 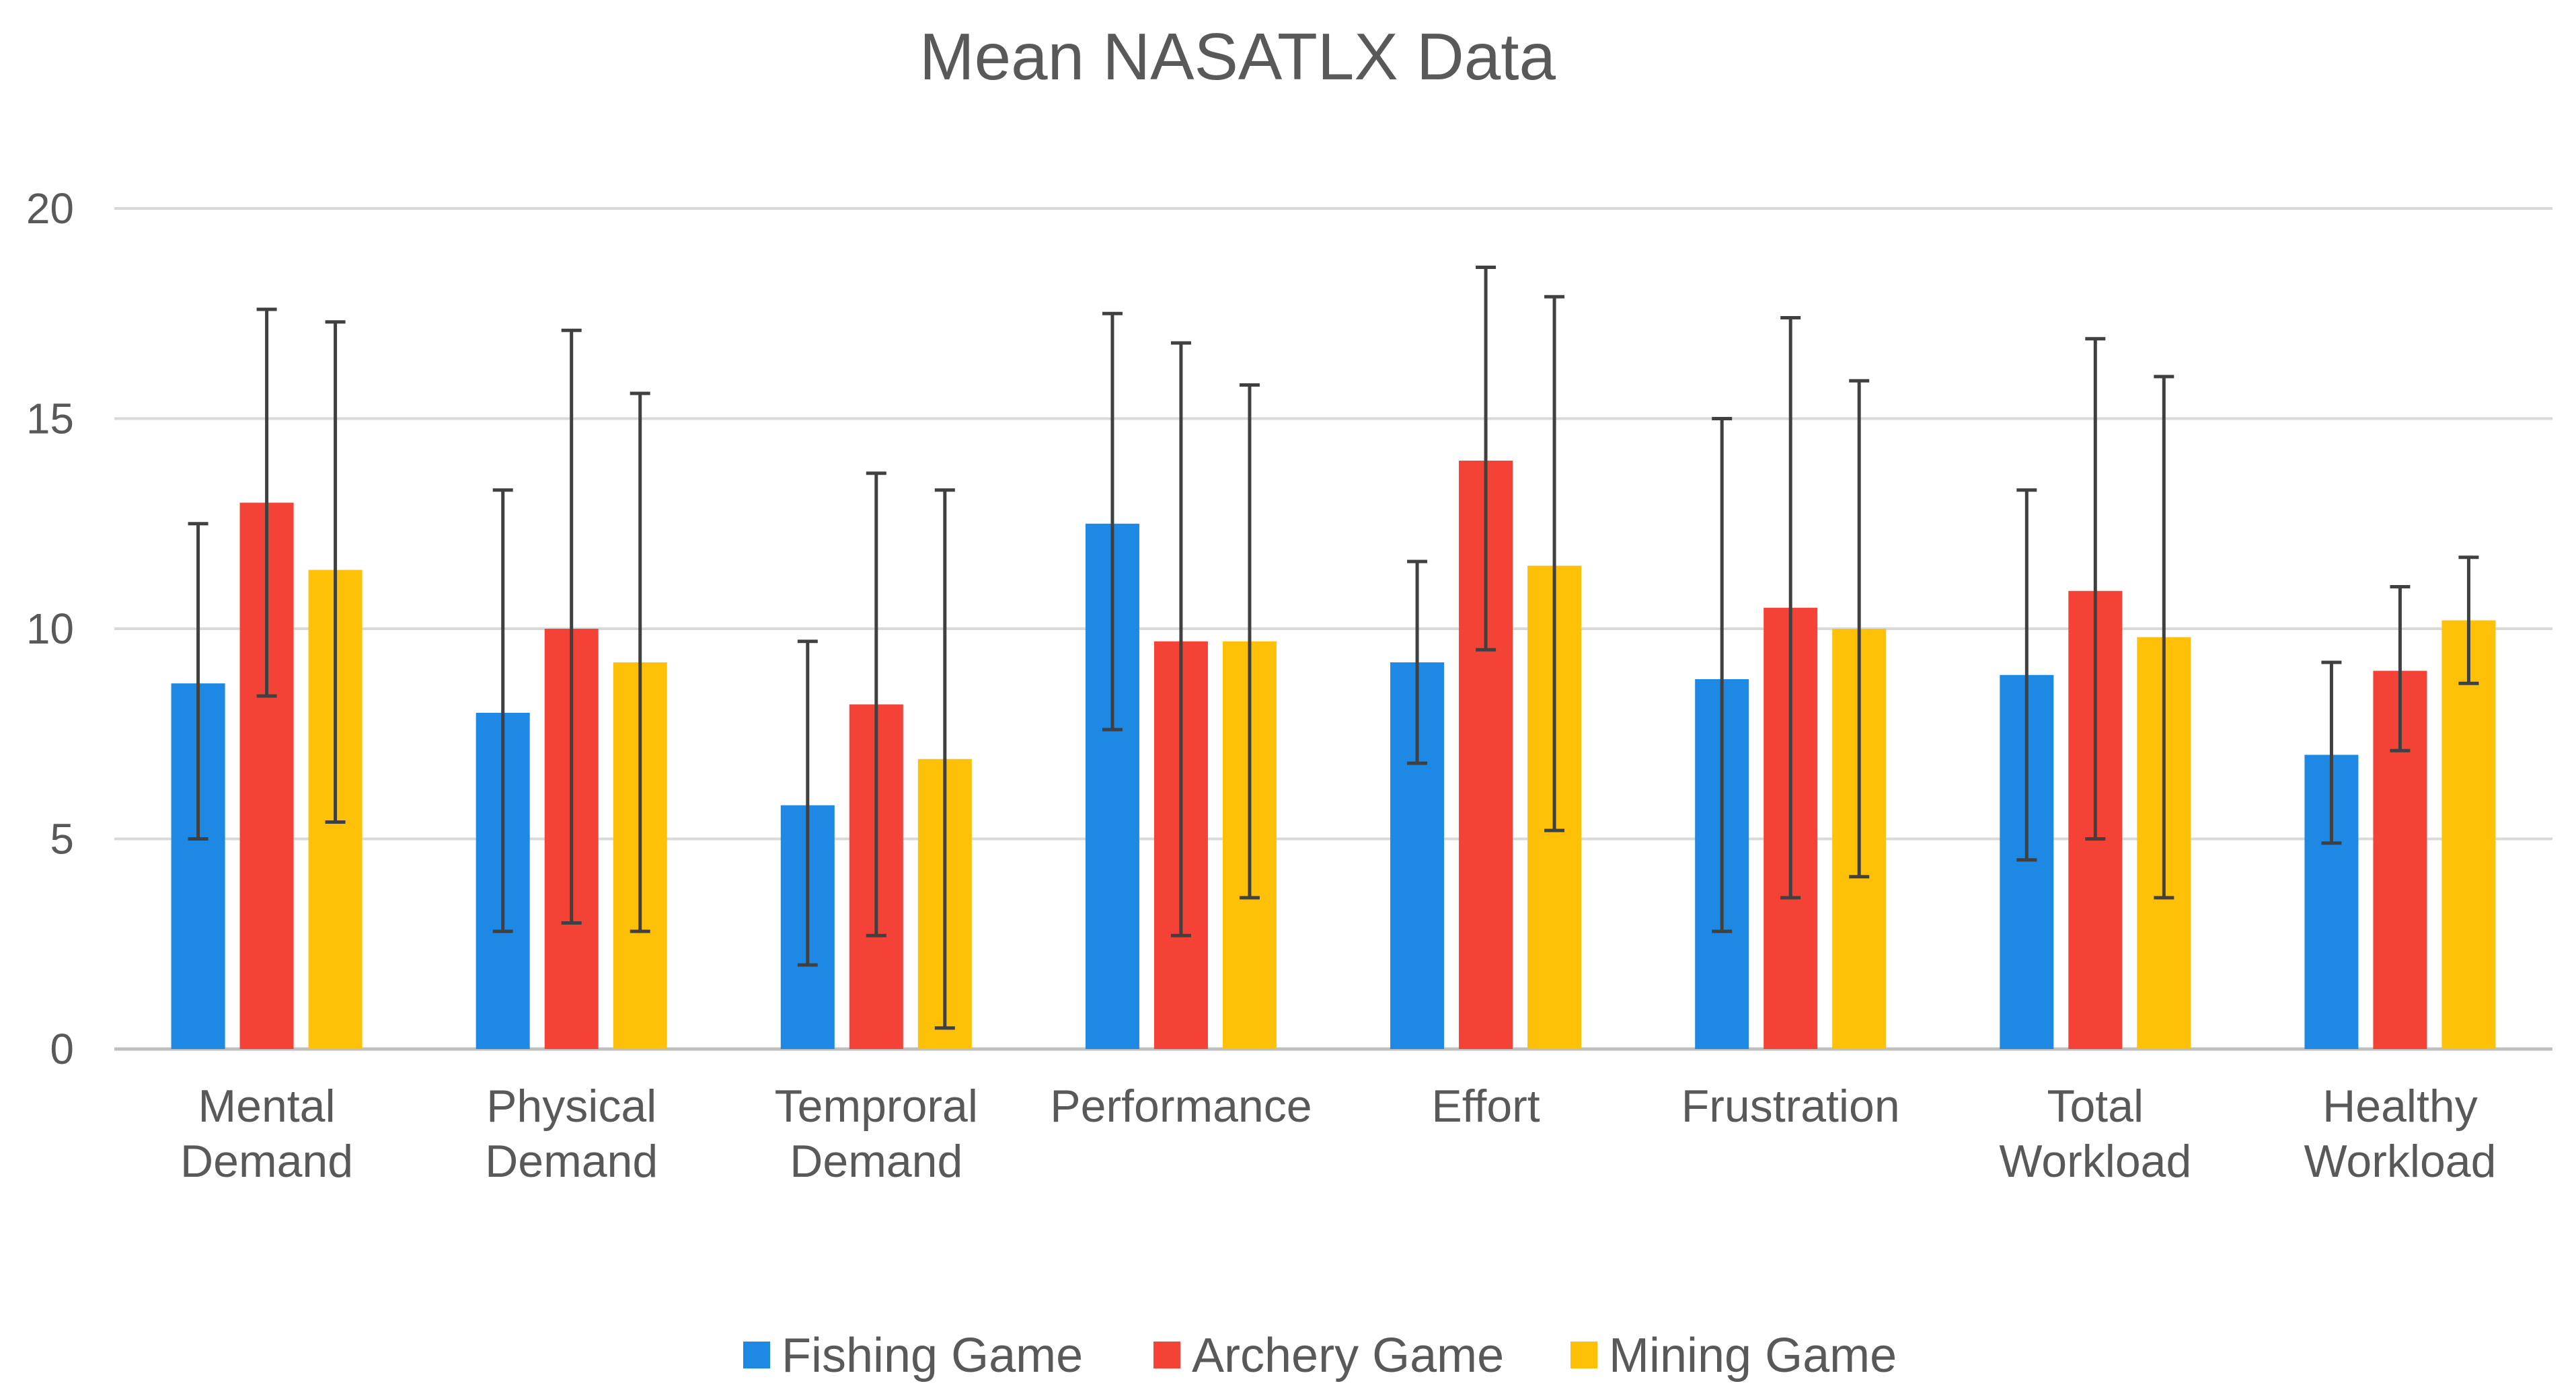 What do you see at coordinates (2095, 1134) in the screenshot?
I see `category-label: Total Workload` at bounding box center [2095, 1134].